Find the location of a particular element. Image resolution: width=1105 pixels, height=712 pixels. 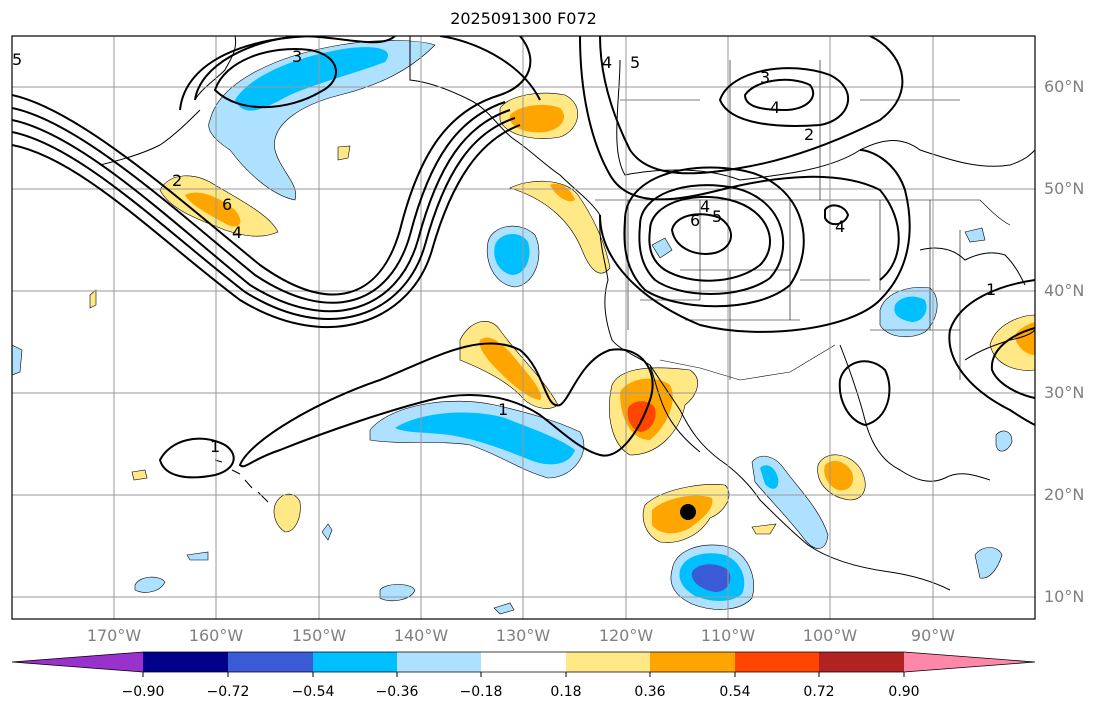

latitude-label: 60°N is located at coordinates (1064, 86).